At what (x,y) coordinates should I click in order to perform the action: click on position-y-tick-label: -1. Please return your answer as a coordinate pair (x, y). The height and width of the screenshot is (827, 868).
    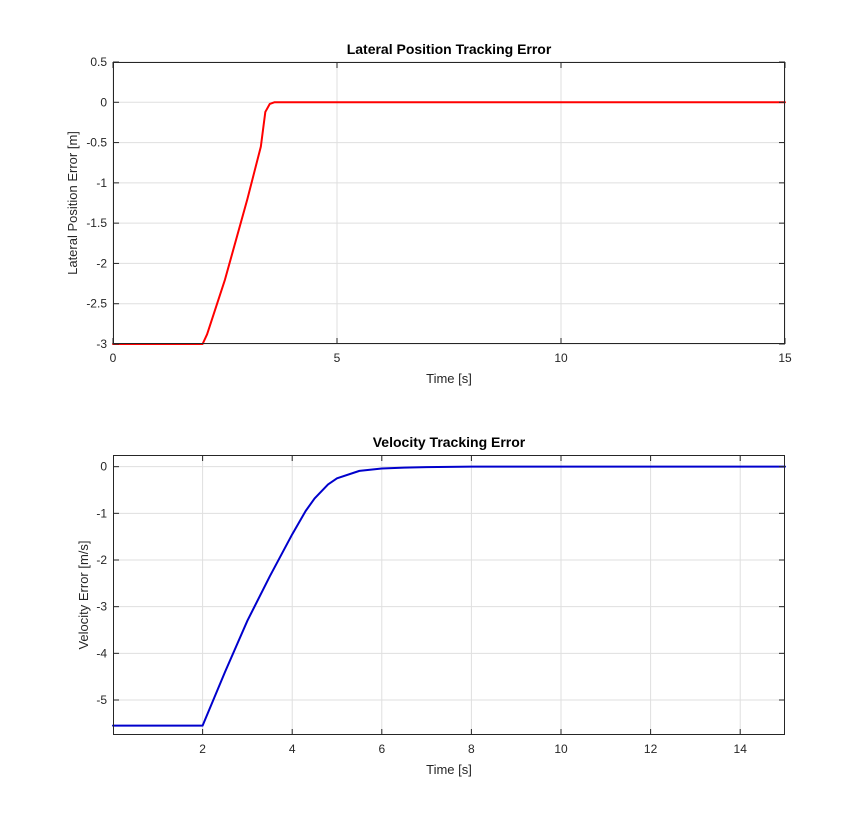
    Looking at the image, I should click on (101, 183).